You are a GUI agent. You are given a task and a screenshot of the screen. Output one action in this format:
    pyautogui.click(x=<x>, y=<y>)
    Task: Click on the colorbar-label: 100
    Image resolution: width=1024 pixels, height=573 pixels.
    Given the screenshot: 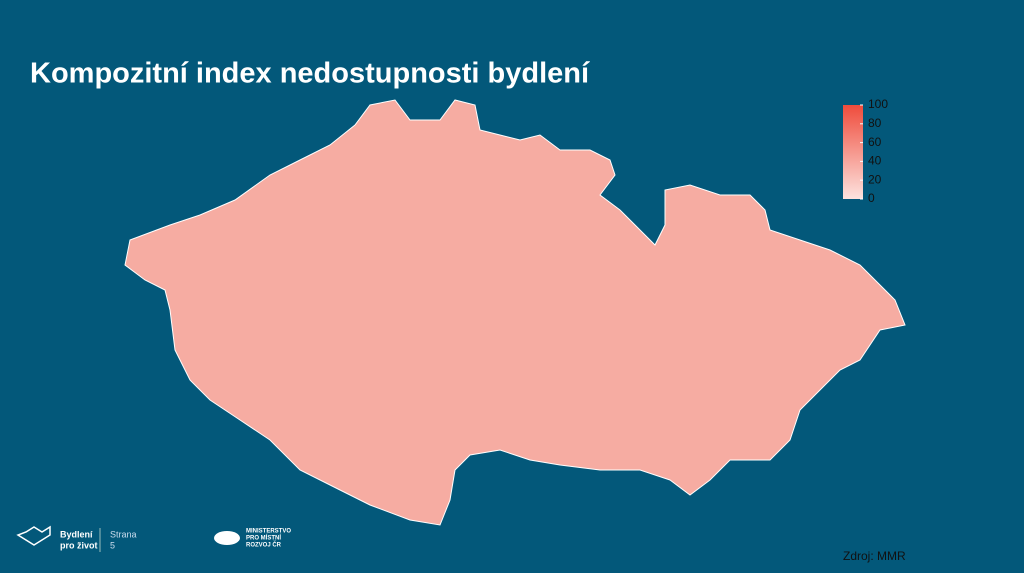 What is the action you would take?
    pyautogui.click(x=878, y=104)
    